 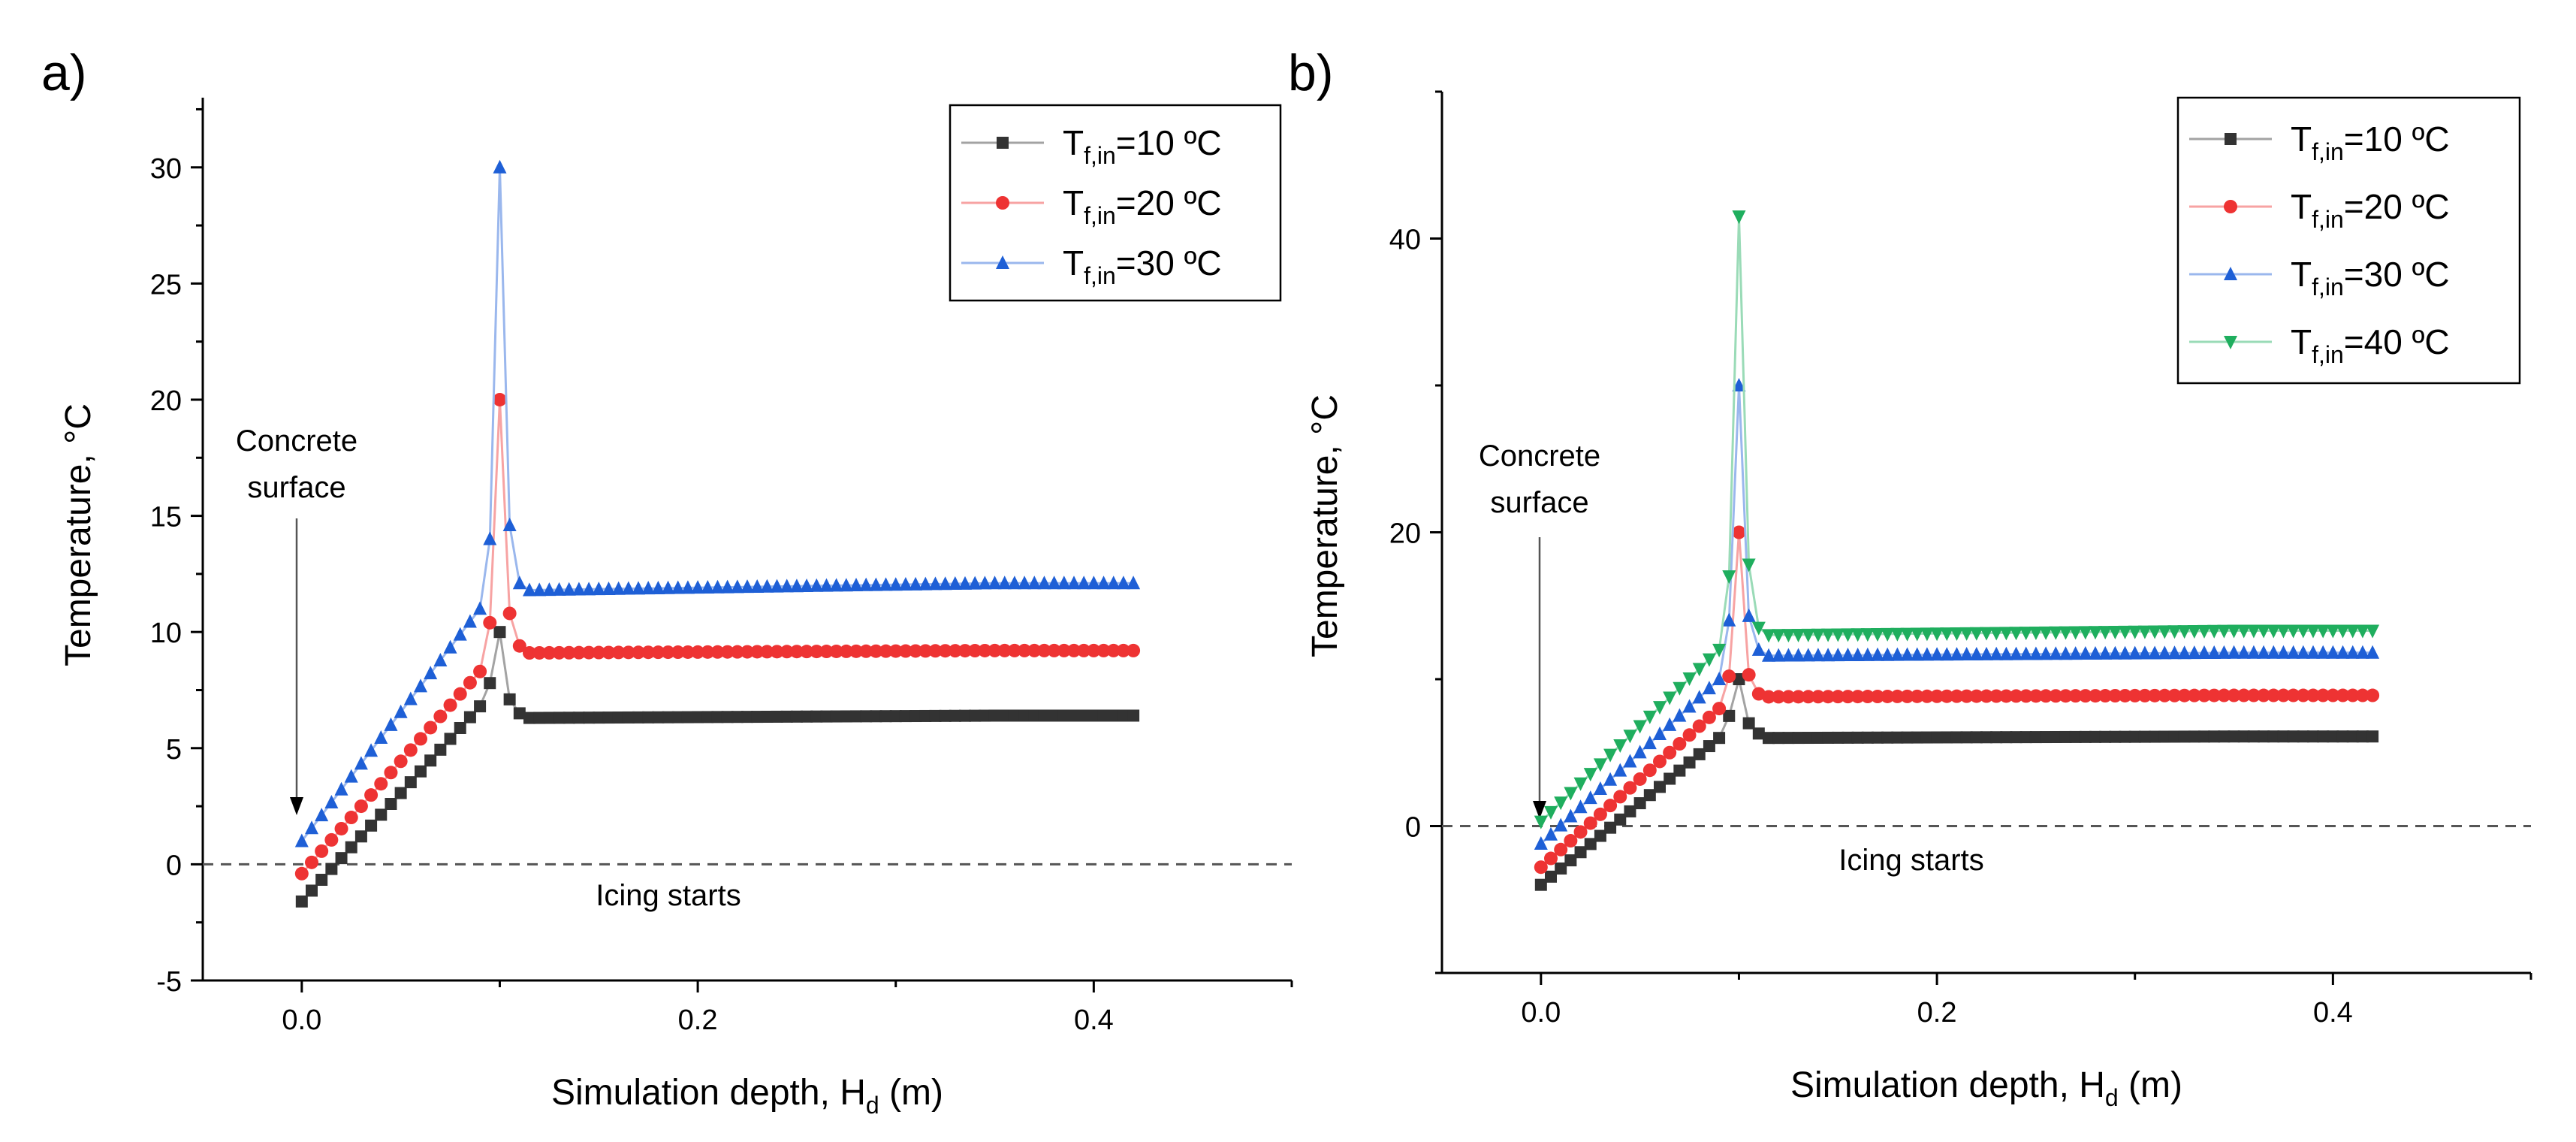 What do you see at coordinates (1094, 1020) in the screenshot?
I see `x-tick-label: 0.4` at bounding box center [1094, 1020].